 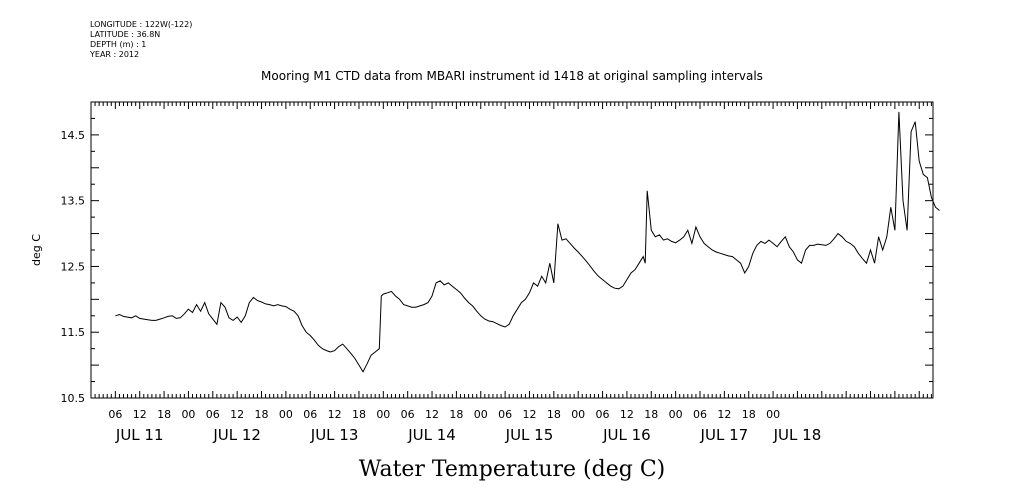 I want to click on x-day-label: JUL 17, so click(x=724, y=435).